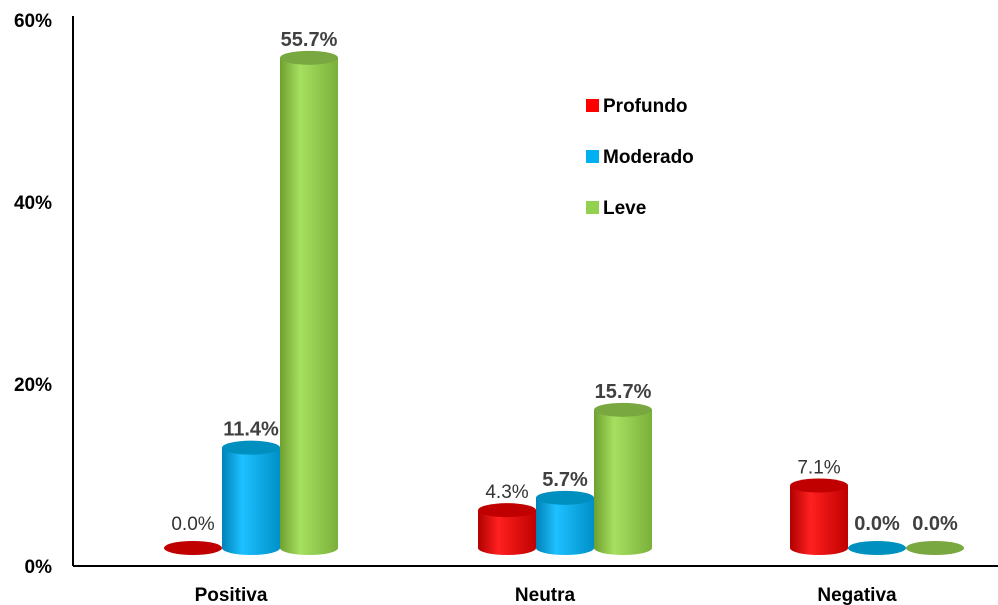  I want to click on bar-moderado-negativa, so click(877, 548).